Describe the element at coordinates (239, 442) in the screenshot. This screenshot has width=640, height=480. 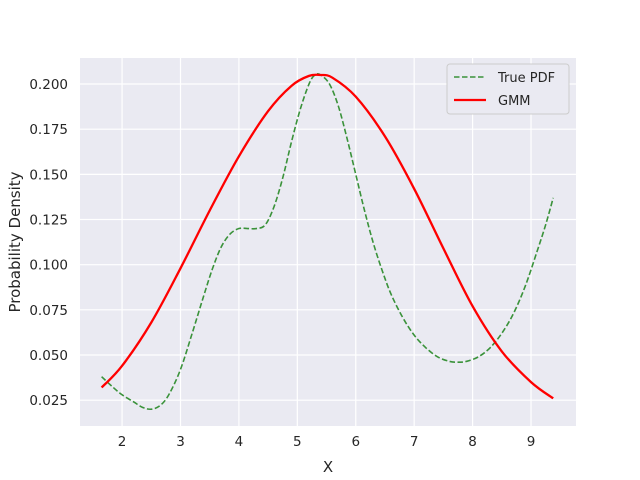
I see `x-tick-label: 4` at that location.